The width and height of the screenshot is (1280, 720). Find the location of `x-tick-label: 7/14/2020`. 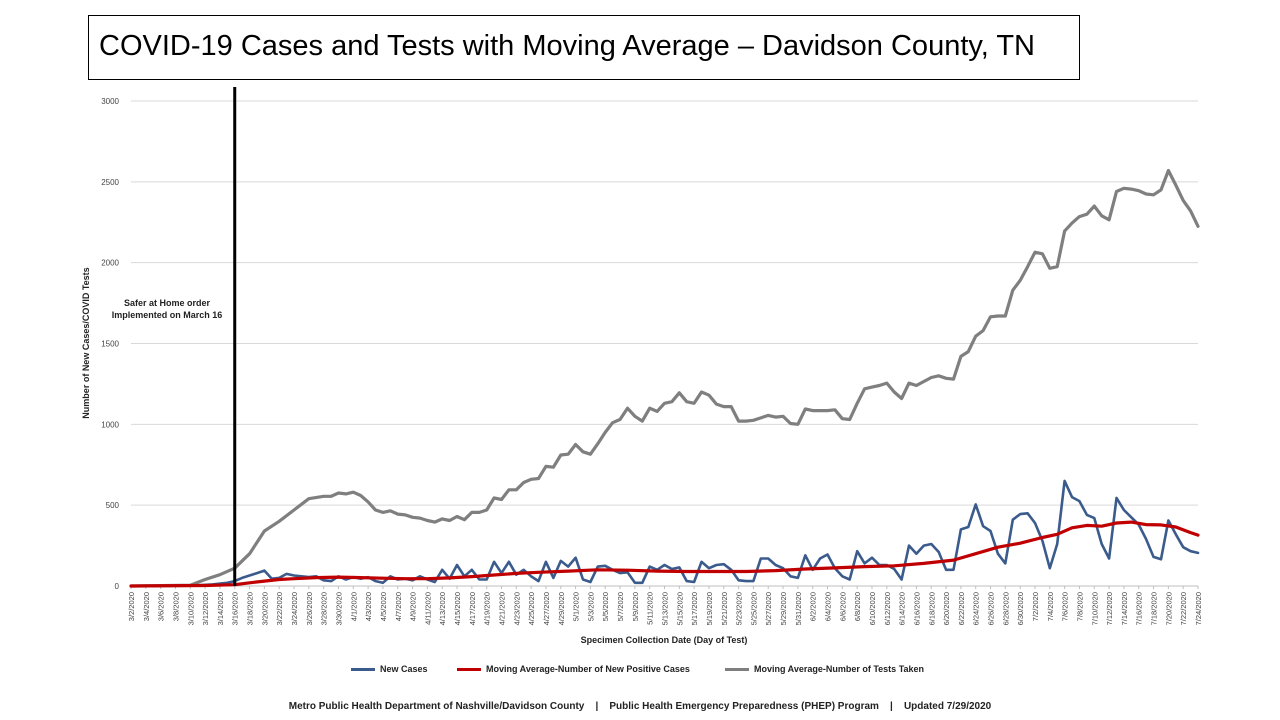

x-tick-label: 7/14/2020 is located at coordinates (1124, 608).